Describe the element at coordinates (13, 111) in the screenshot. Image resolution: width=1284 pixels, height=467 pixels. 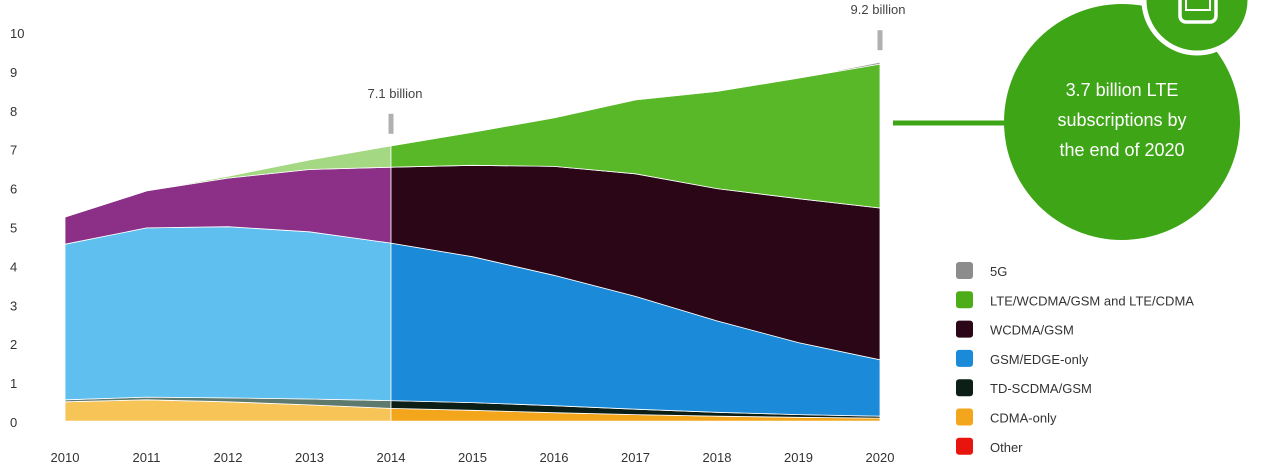
I see `y-tick-label: 8` at that location.